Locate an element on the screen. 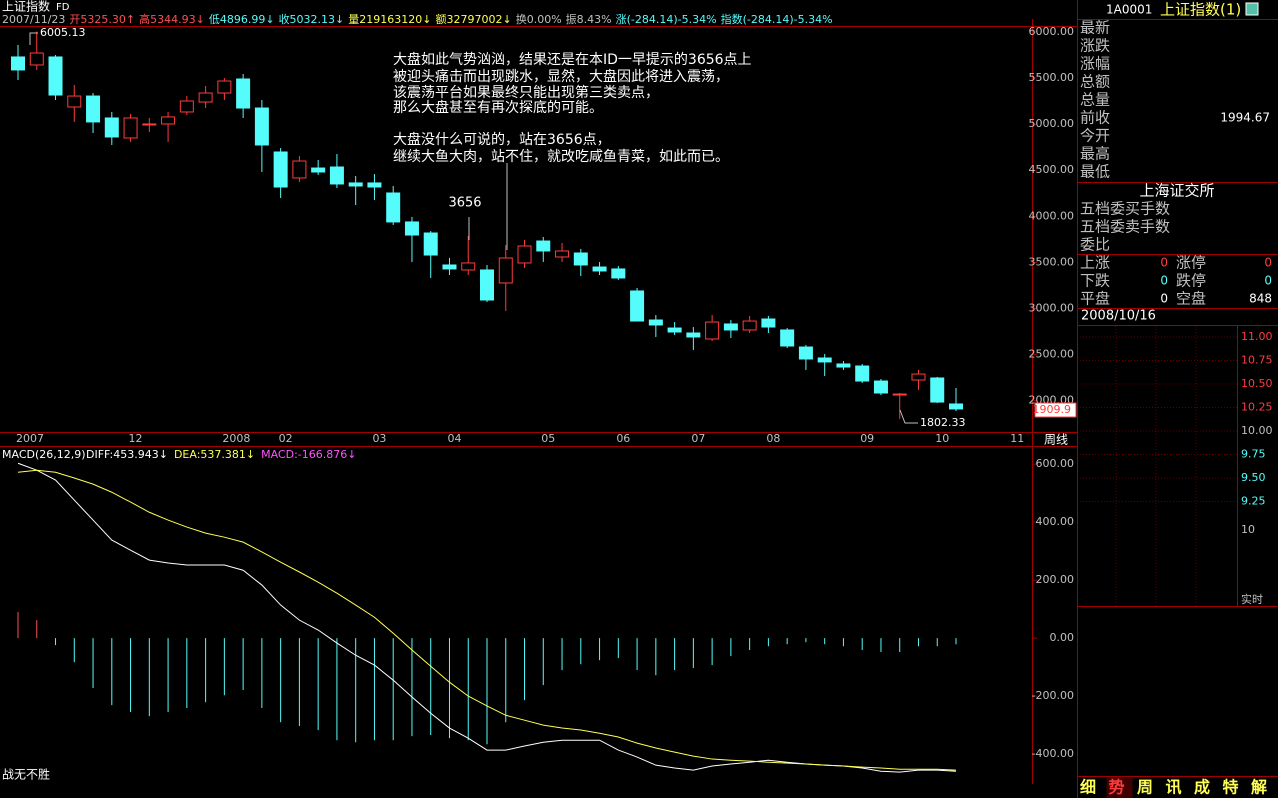  tab: 周 is located at coordinates (1145, 787).